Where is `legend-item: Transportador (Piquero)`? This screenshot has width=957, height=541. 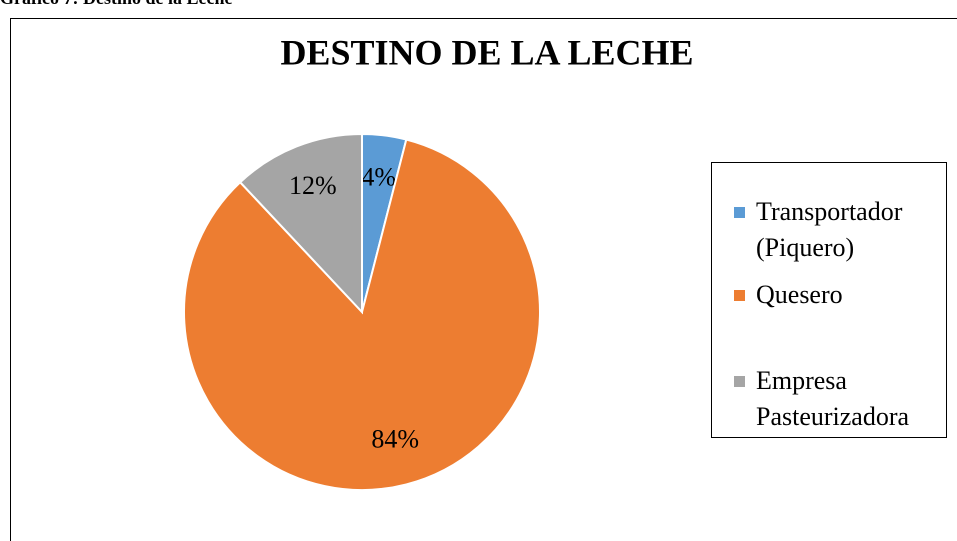 legend-item: Transportador (Piquero) is located at coordinates (839, 230).